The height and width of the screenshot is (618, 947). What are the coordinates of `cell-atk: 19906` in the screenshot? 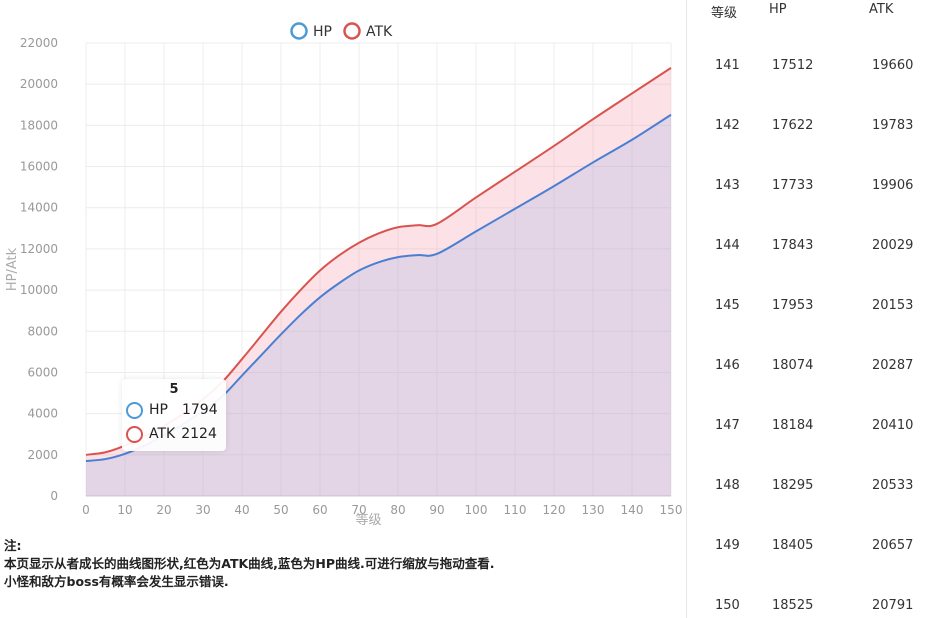 It's located at (893, 185).